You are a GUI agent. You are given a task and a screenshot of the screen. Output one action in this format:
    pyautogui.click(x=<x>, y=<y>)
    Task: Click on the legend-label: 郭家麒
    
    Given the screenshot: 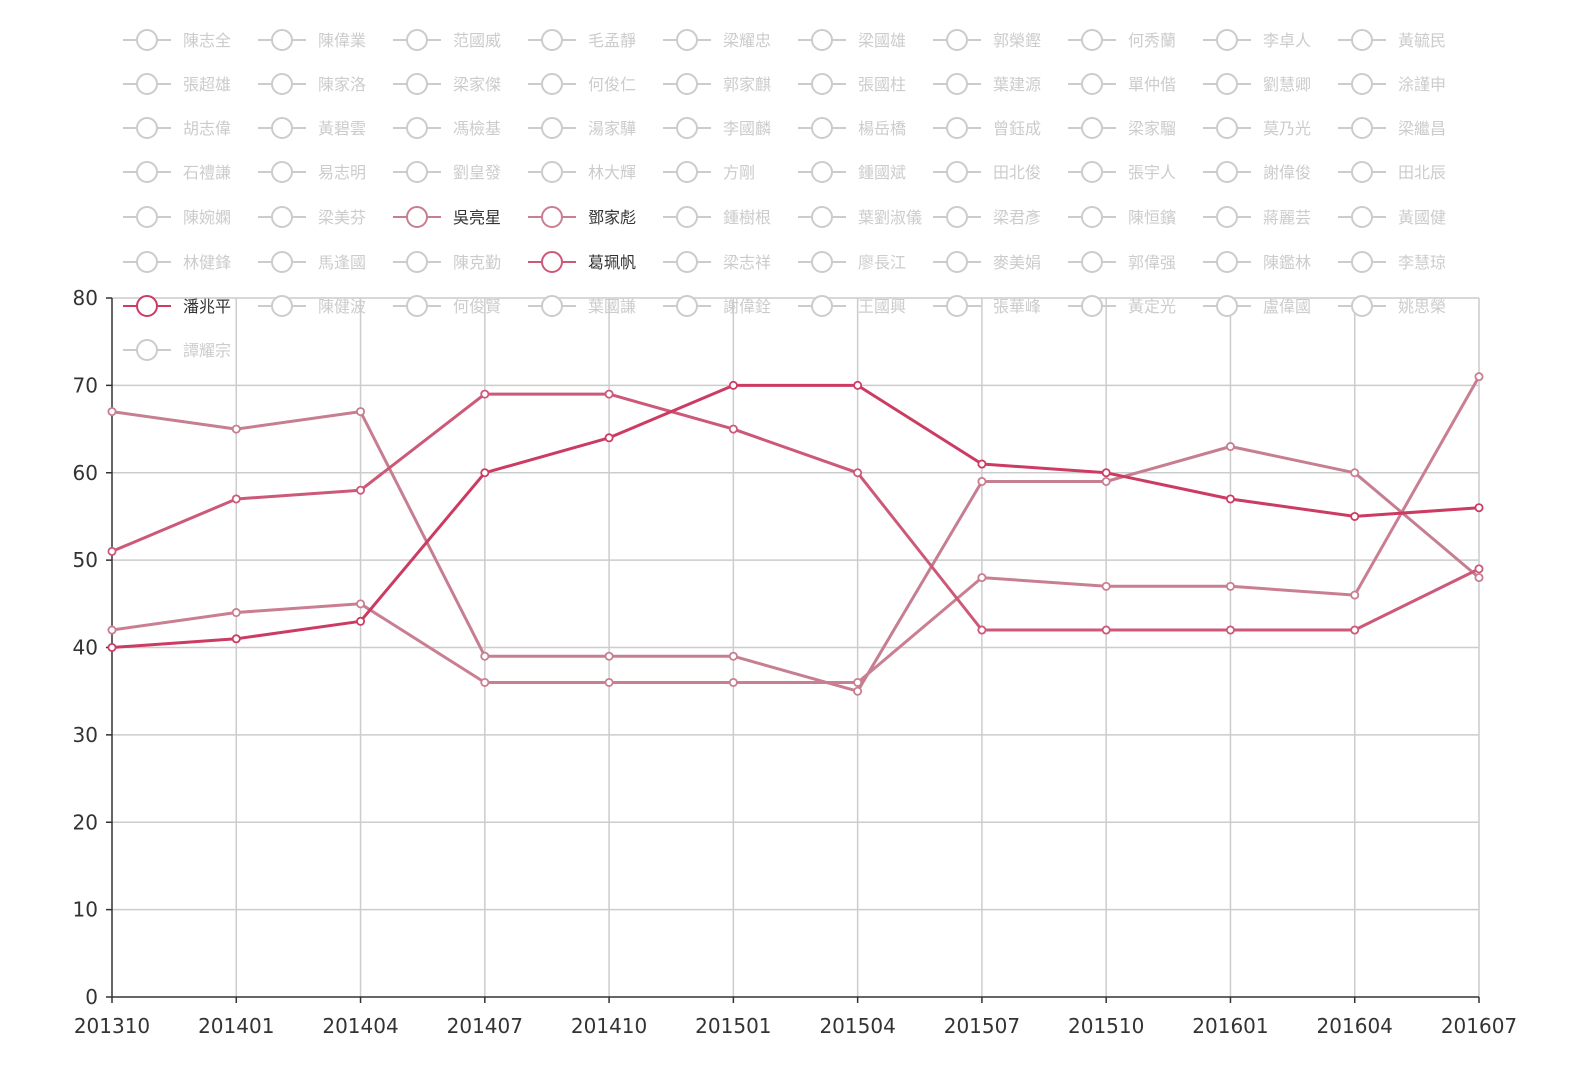 What is the action you would take?
    pyautogui.click(x=747, y=84)
    